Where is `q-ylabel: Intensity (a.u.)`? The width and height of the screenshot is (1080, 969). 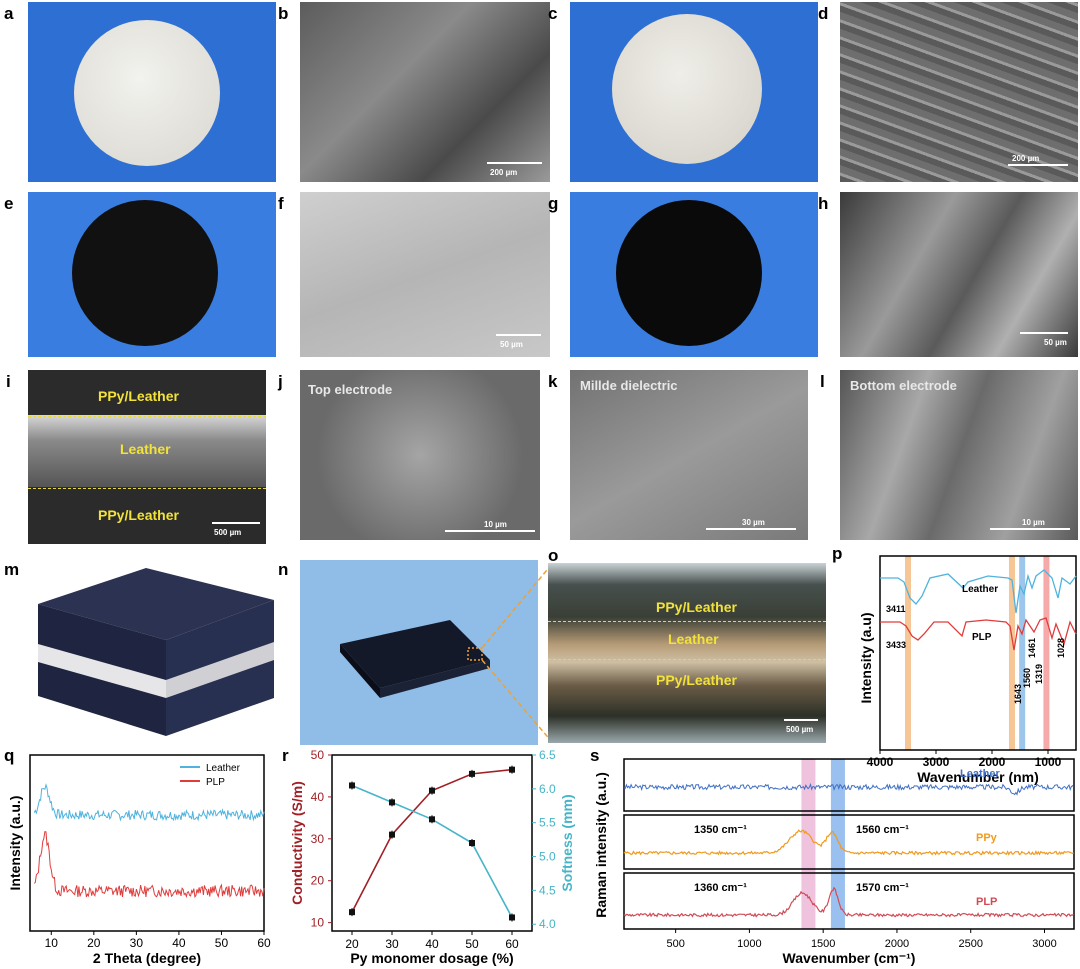
q-ylabel: Intensity (a.u.) is located at coordinates (15, 843).